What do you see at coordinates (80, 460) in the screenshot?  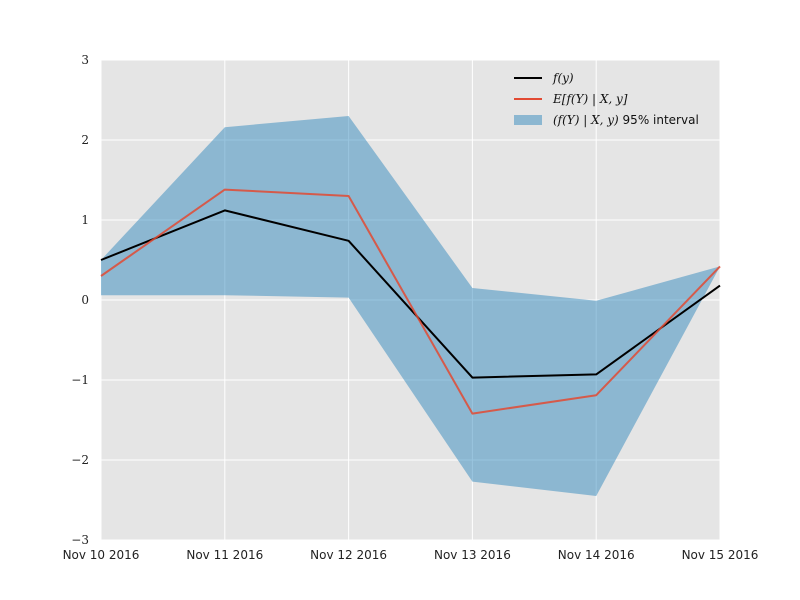 I see `y-tick-label: −2` at bounding box center [80, 460].